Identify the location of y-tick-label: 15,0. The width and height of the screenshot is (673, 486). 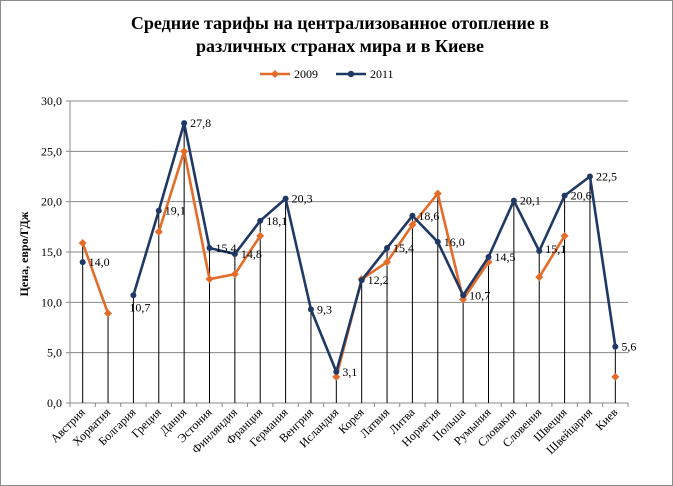
(51, 252).